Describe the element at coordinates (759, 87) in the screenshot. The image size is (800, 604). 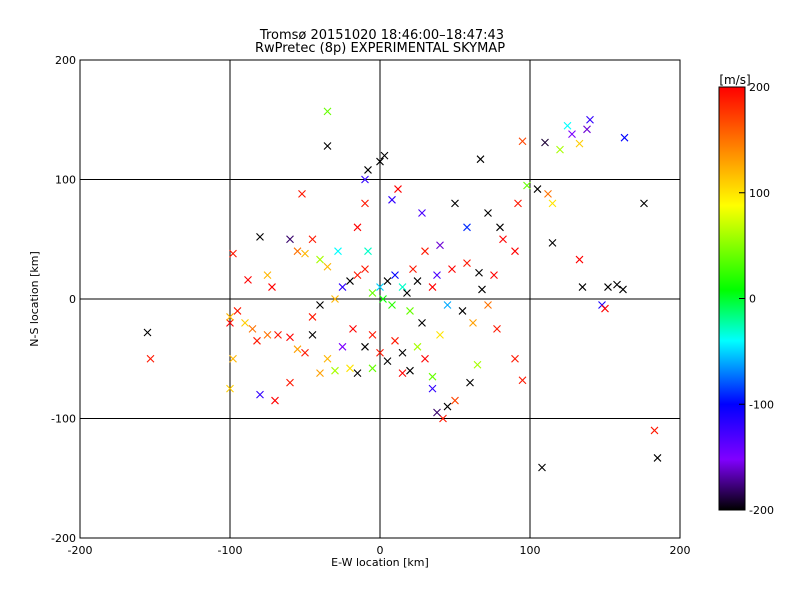
I see `colorbar-tick-label: 200` at that location.